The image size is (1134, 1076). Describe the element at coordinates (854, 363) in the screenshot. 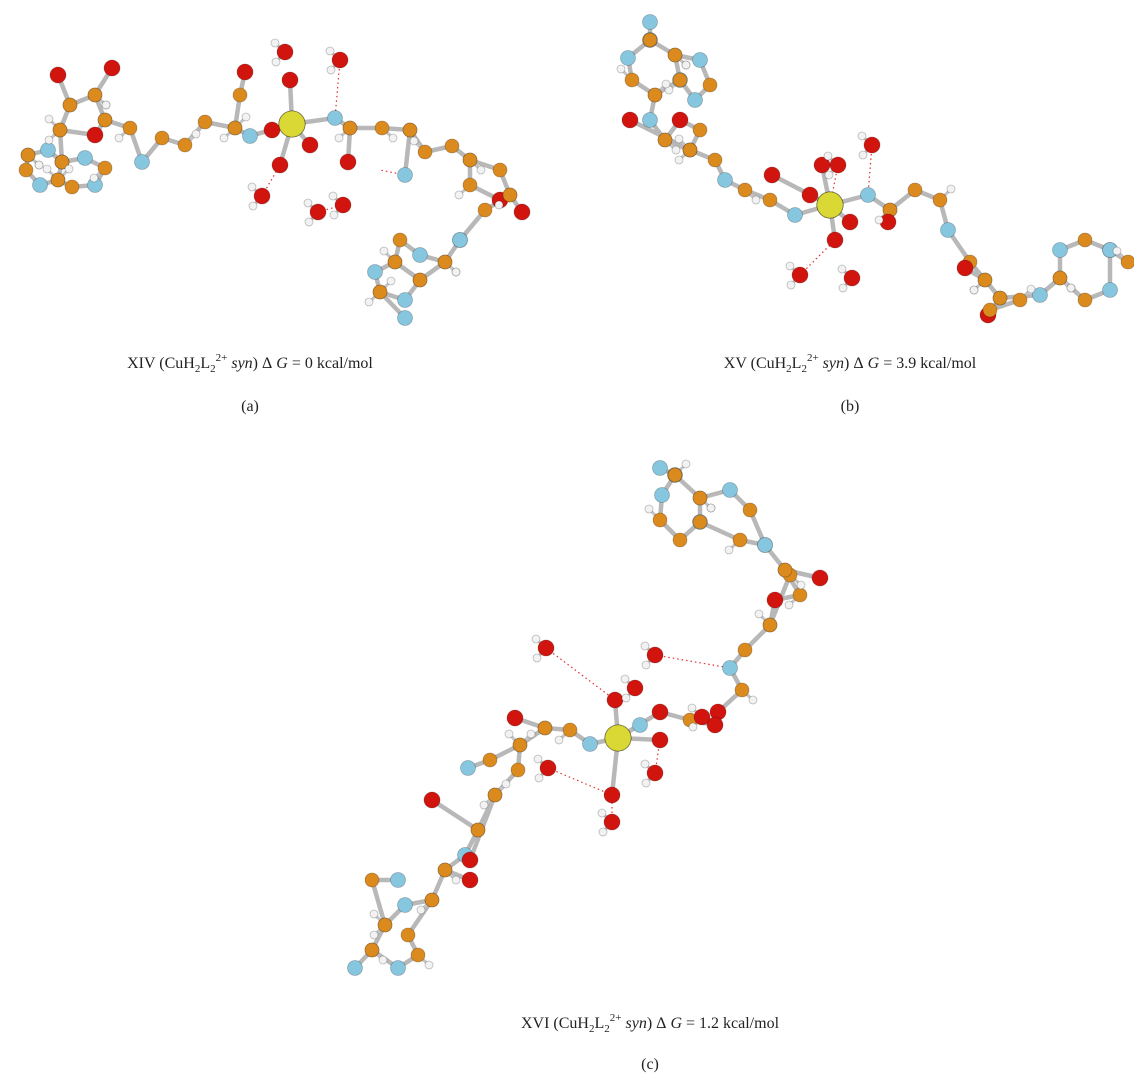

I see `caption-text: ) Δ` at that location.